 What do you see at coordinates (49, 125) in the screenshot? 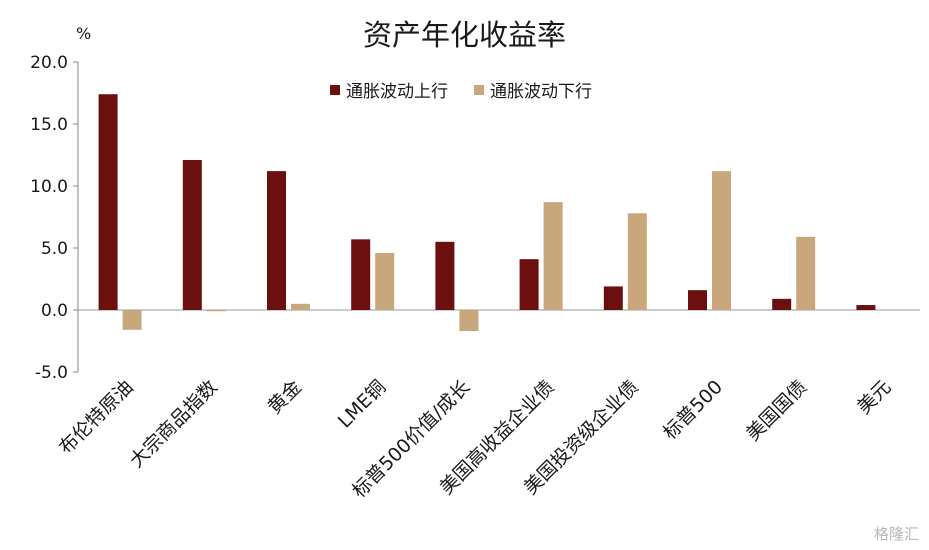
I see `y-tick-label: 15.0` at bounding box center [49, 125].